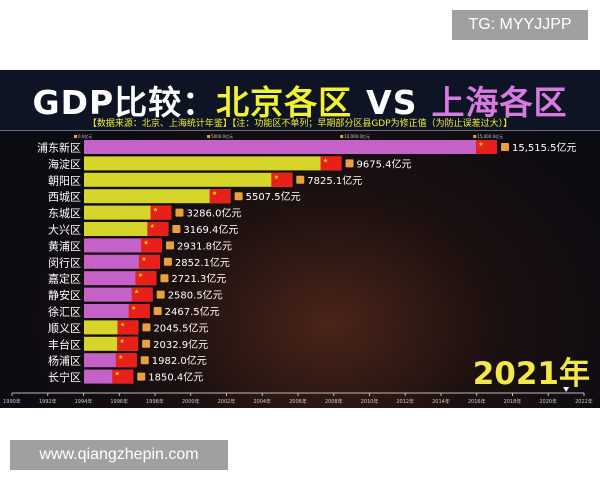 The height and width of the screenshot is (480, 600). I want to click on value-label: 2852.1亿元, so click(202, 262).